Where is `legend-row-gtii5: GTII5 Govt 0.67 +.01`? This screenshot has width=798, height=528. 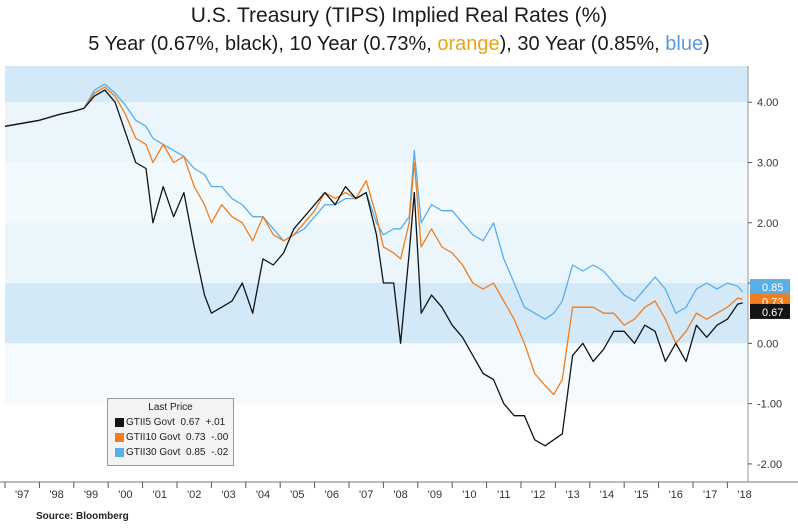
legend-row-gtii5: GTII5 Govt 0.67 +.01 is located at coordinates (170, 422).